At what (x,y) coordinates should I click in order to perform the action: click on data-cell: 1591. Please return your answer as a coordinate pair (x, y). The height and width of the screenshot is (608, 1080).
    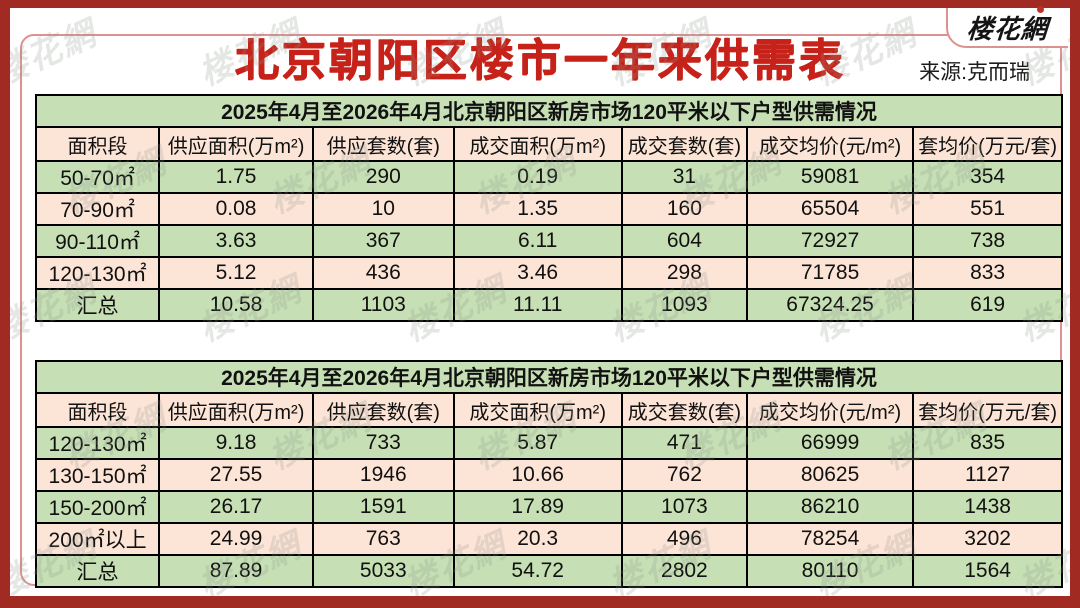
    Looking at the image, I should click on (383, 507).